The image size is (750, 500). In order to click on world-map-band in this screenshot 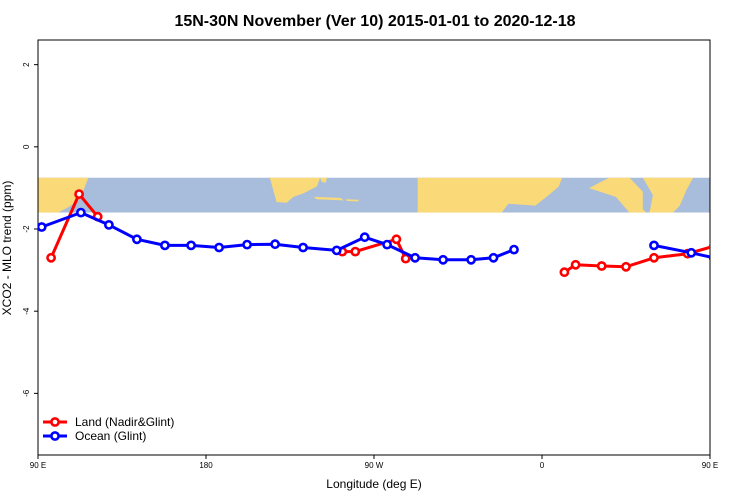, I will do `click(374, 195)`.